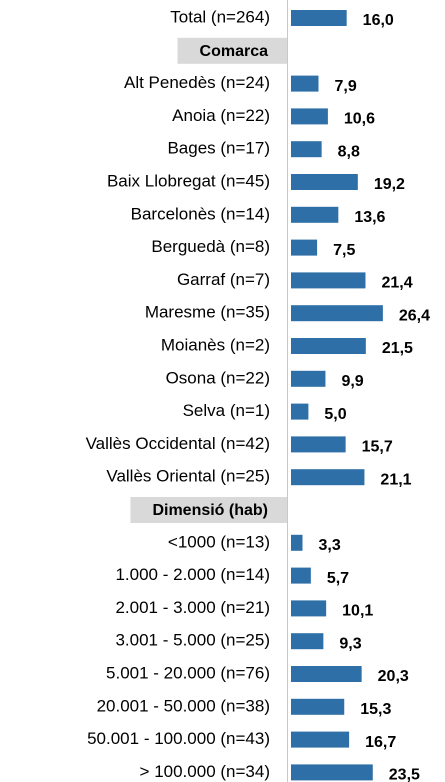 The height and width of the screenshot is (782, 445). I want to click on category-label: Moianès (n=2), so click(215, 344).